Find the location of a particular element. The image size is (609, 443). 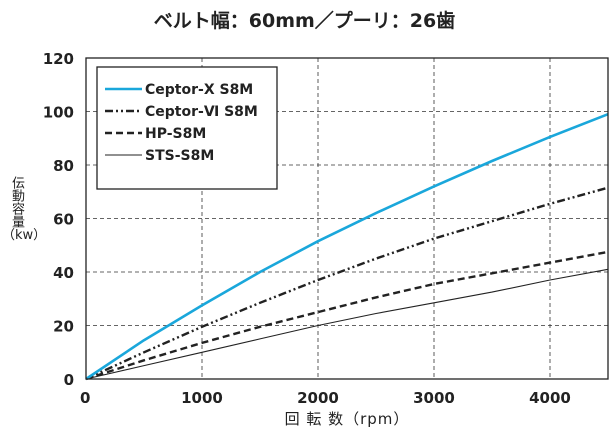

x-tick-label: 1000 is located at coordinates (202, 398).